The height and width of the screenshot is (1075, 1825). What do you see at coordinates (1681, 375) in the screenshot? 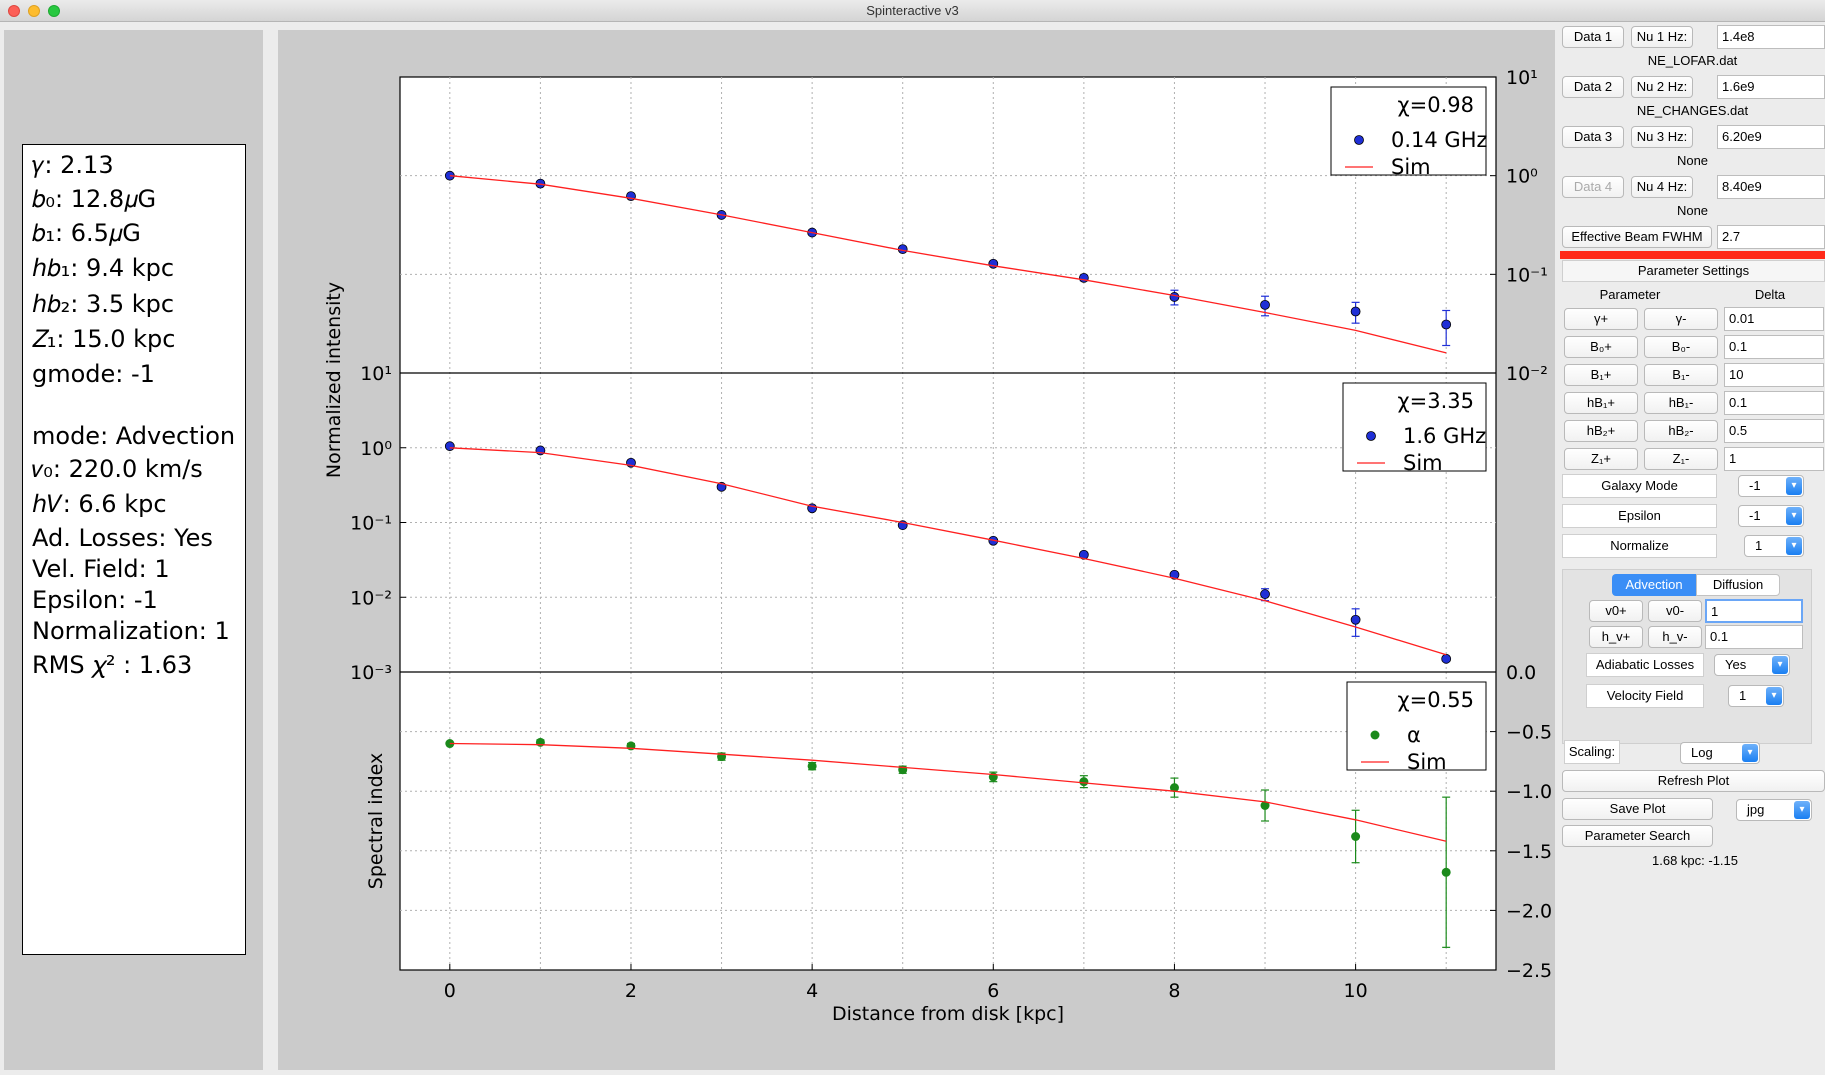
I see `param-minus-button: B₁-` at bounding box center [1681, 375].